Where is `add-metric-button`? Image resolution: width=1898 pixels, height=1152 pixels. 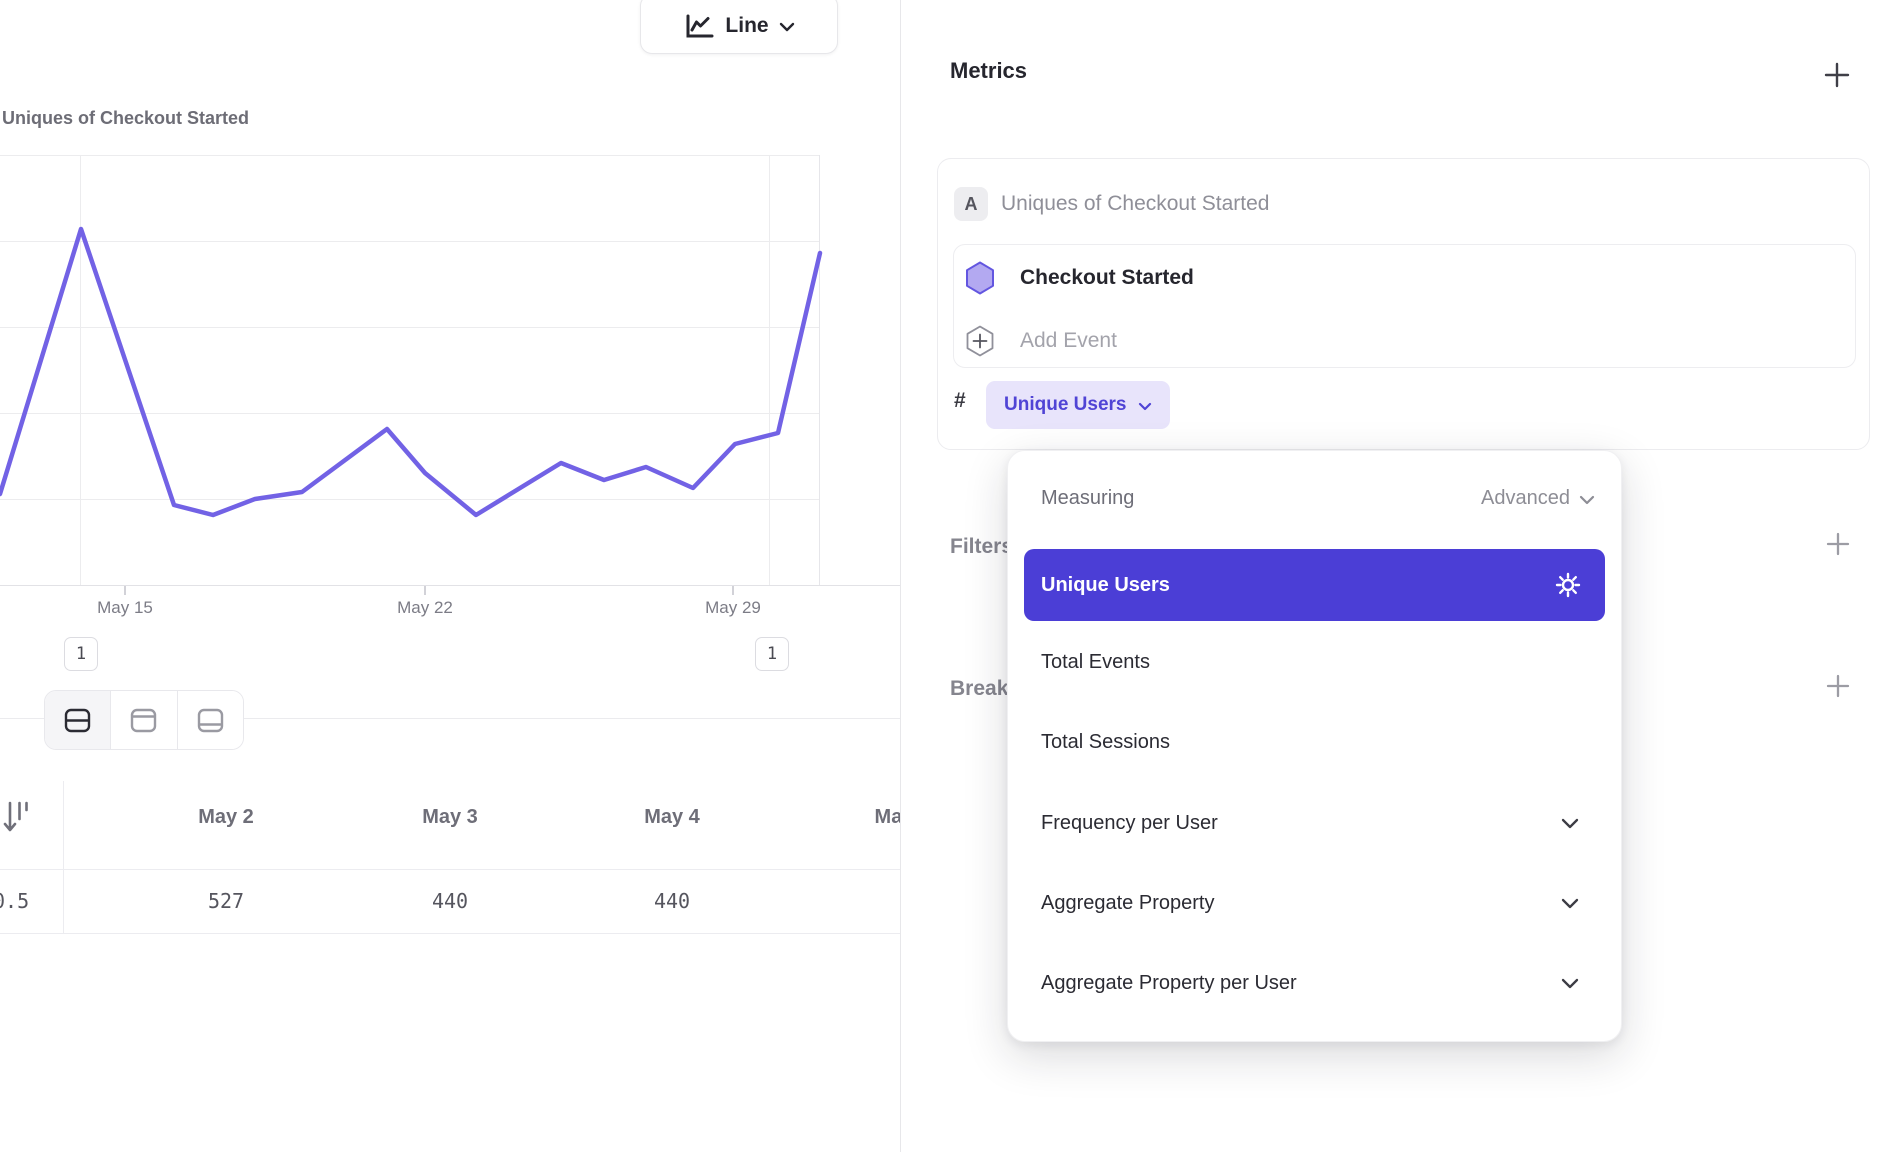
add-metric-button is located at coordinates (1837, 77).